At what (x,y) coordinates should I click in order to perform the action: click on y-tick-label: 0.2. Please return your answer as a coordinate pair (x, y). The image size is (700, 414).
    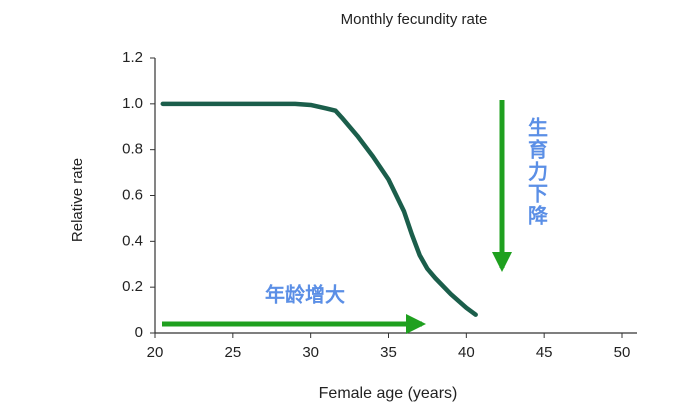
    Looking at the image, I should click on (132, 286).